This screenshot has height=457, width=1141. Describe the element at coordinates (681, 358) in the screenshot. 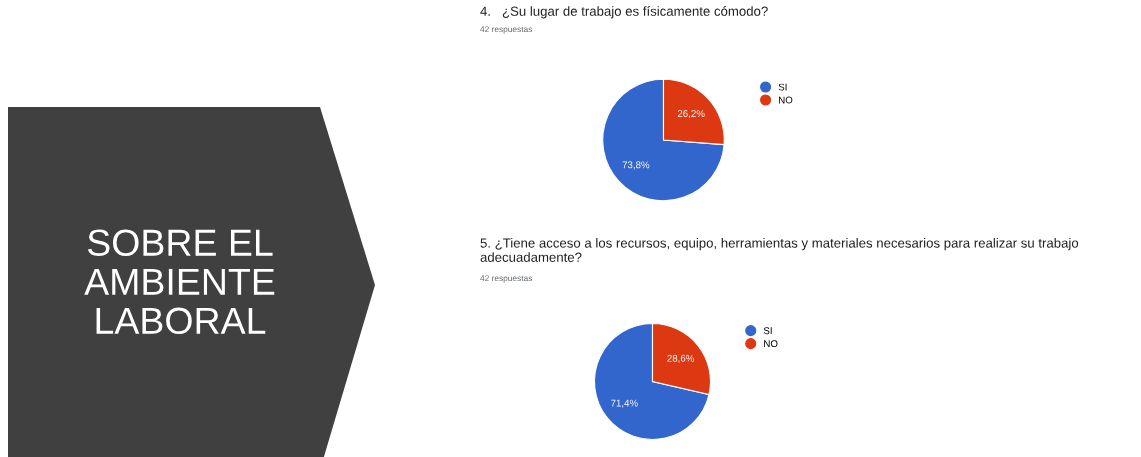

I see `data-label: 28,6%` at that location.